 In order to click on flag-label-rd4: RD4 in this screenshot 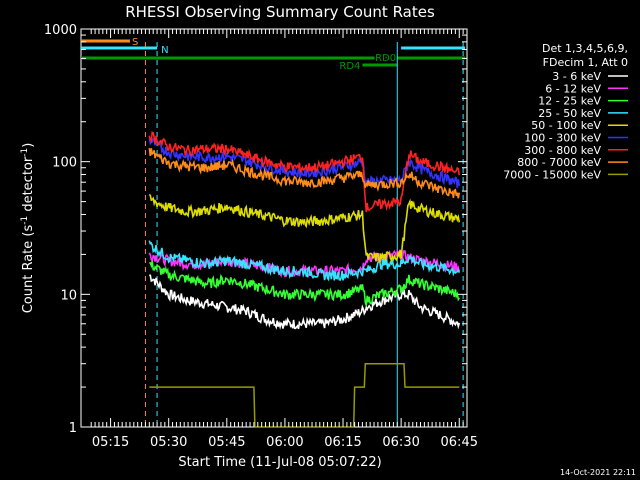, I will do `click(349, 66)`.